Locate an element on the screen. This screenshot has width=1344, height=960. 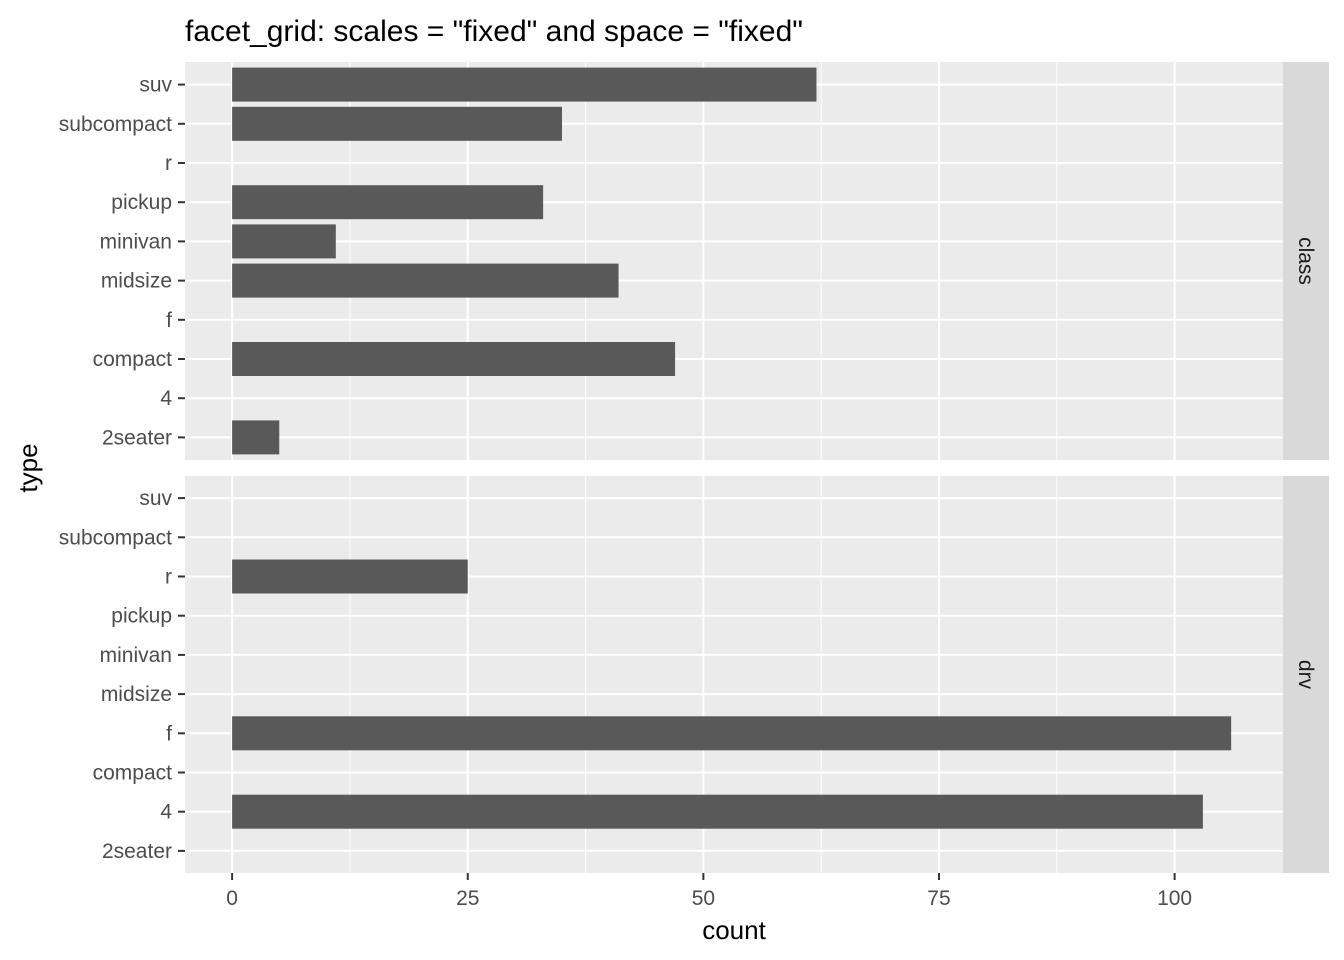
x-axis-title: count is located at coordinates (734, 930).